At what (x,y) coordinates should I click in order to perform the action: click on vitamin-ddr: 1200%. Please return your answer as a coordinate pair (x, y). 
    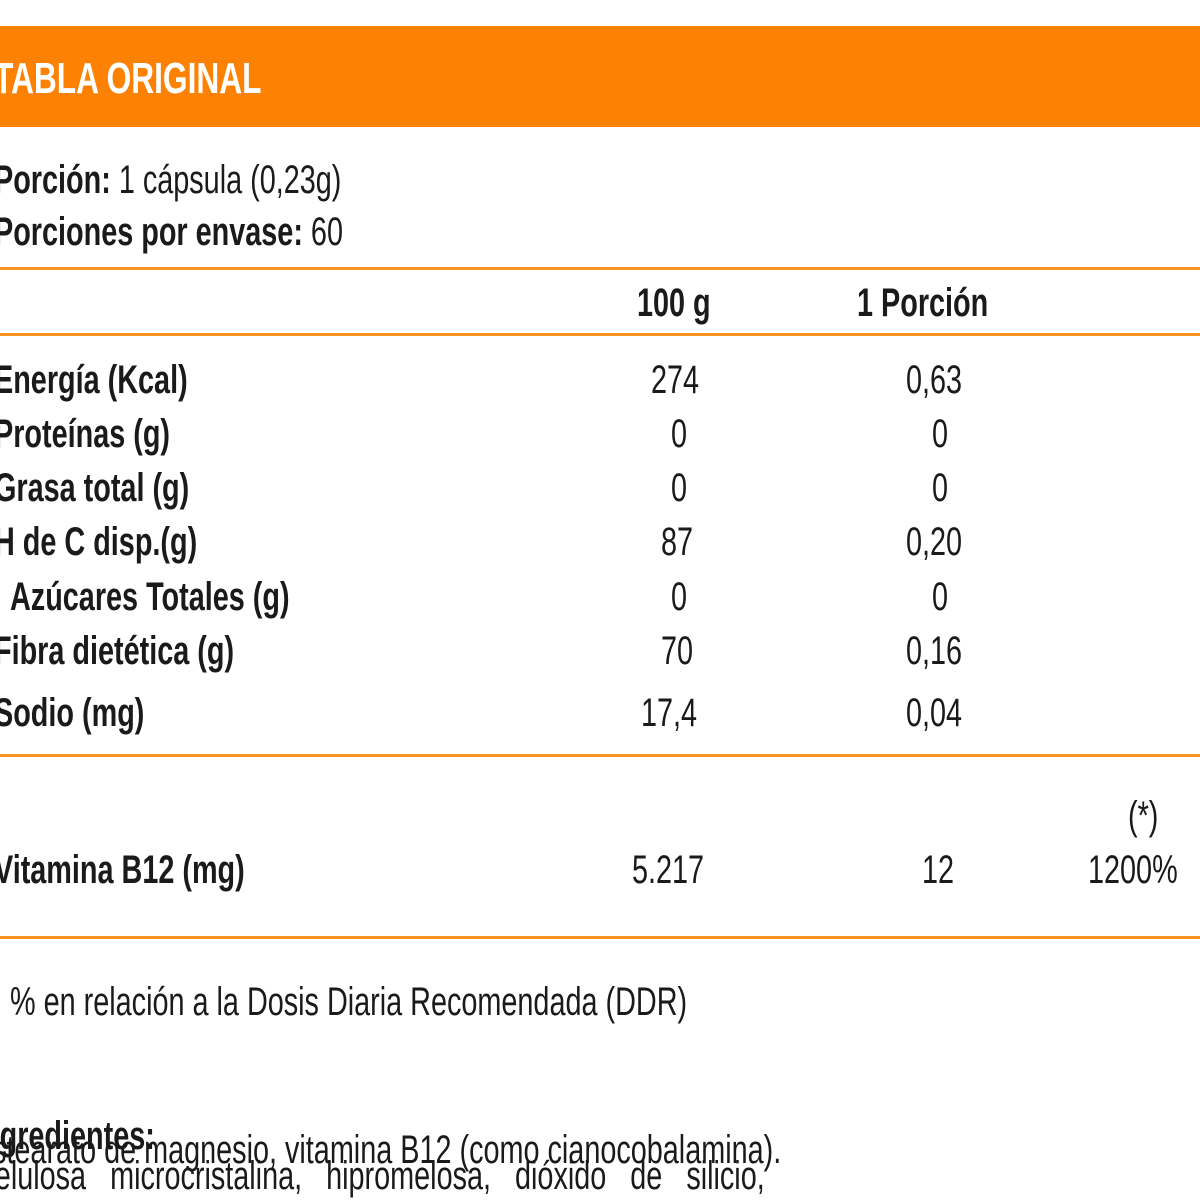
    Looking at the image, I should click on (1133, 870).